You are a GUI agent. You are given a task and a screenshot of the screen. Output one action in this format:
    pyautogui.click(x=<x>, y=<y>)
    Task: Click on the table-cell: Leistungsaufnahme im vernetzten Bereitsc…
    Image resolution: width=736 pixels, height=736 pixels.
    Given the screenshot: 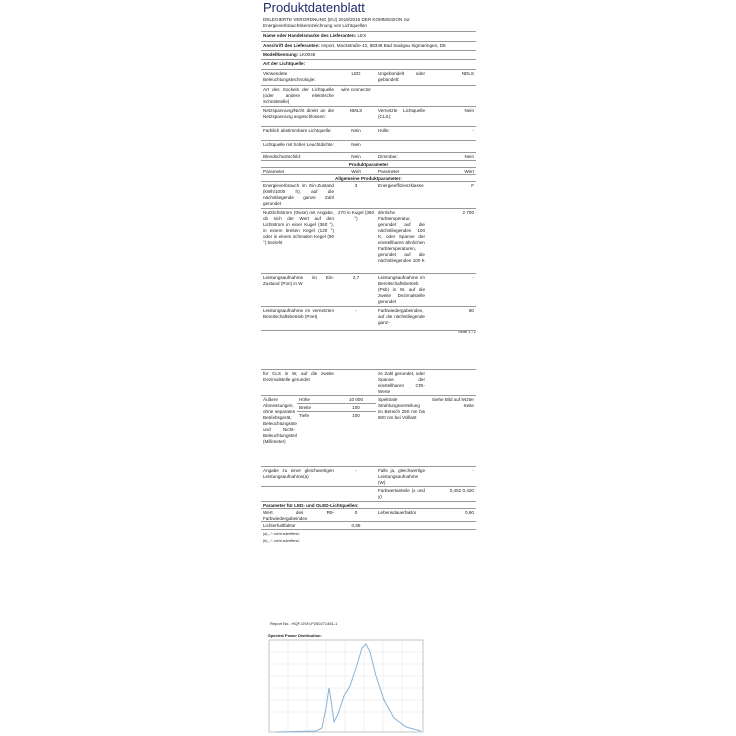 What is the action you would take?
    pyautogui.click(x=298, y=318)
    